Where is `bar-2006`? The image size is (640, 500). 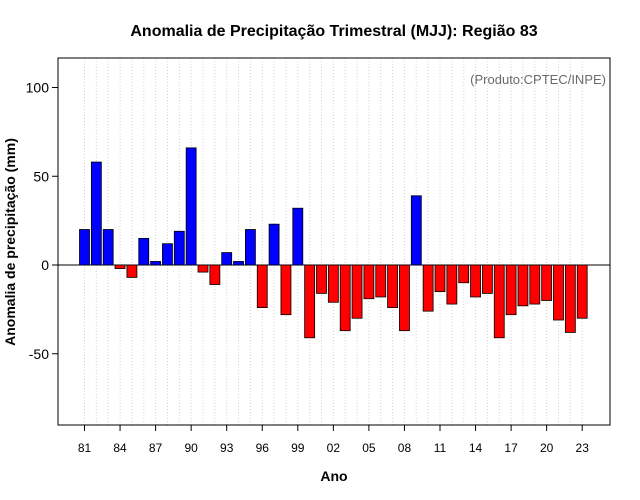 bar-2006 is located at coordinates (381, 281).